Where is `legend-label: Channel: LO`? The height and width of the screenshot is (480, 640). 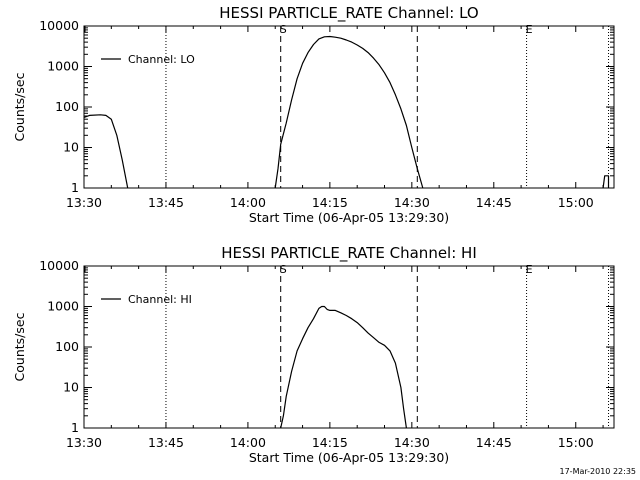
legend-label: Channel: LO is located at coordinates (161, 59).